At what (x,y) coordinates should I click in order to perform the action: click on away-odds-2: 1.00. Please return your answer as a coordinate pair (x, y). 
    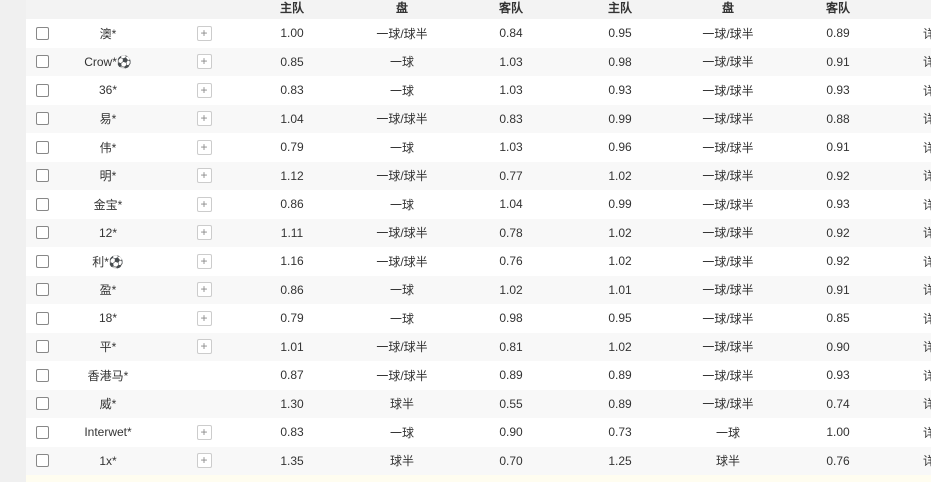
    Looking at the image, I should click on (838, 432).